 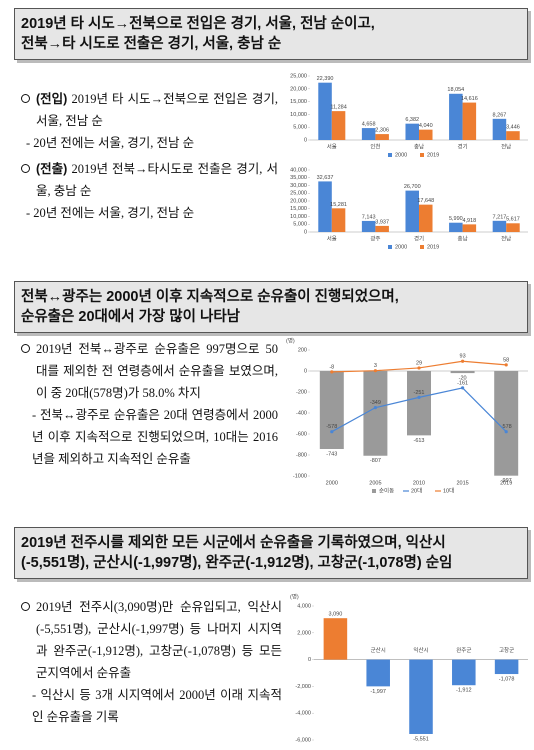 I want to click on y-tick-label: -800, so click(x=301, y=455).